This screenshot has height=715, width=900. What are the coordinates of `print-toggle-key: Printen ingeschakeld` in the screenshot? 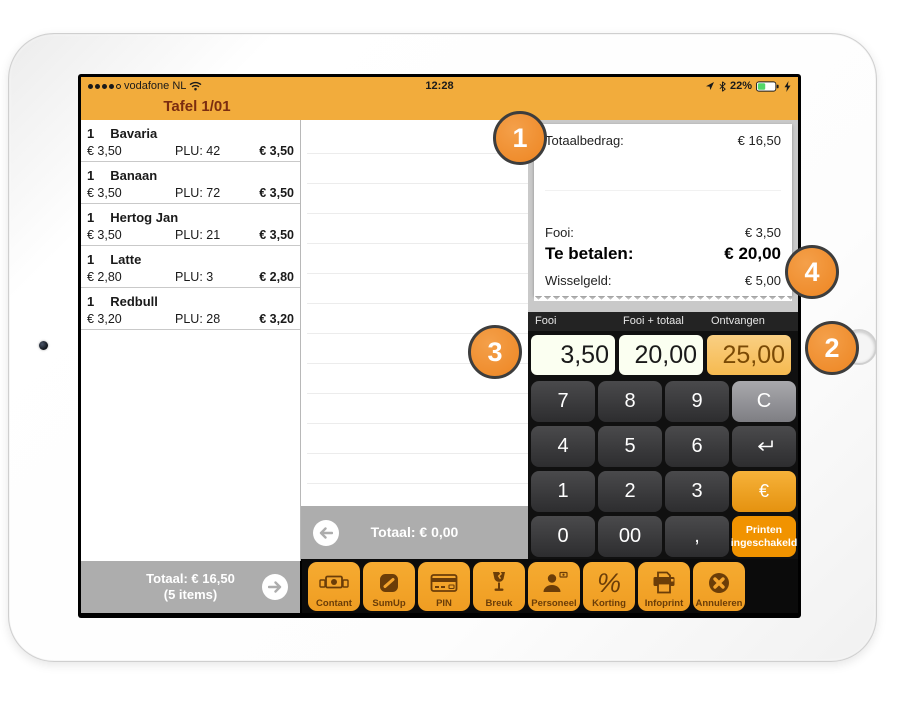 It's located at (764, 536).